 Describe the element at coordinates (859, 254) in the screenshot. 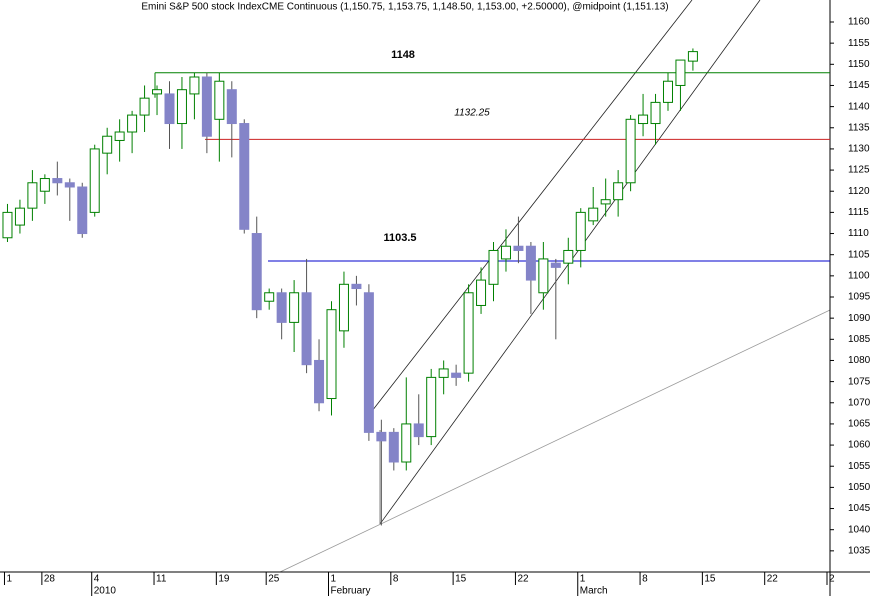

I see `y-tick-label: 1105` at that location.